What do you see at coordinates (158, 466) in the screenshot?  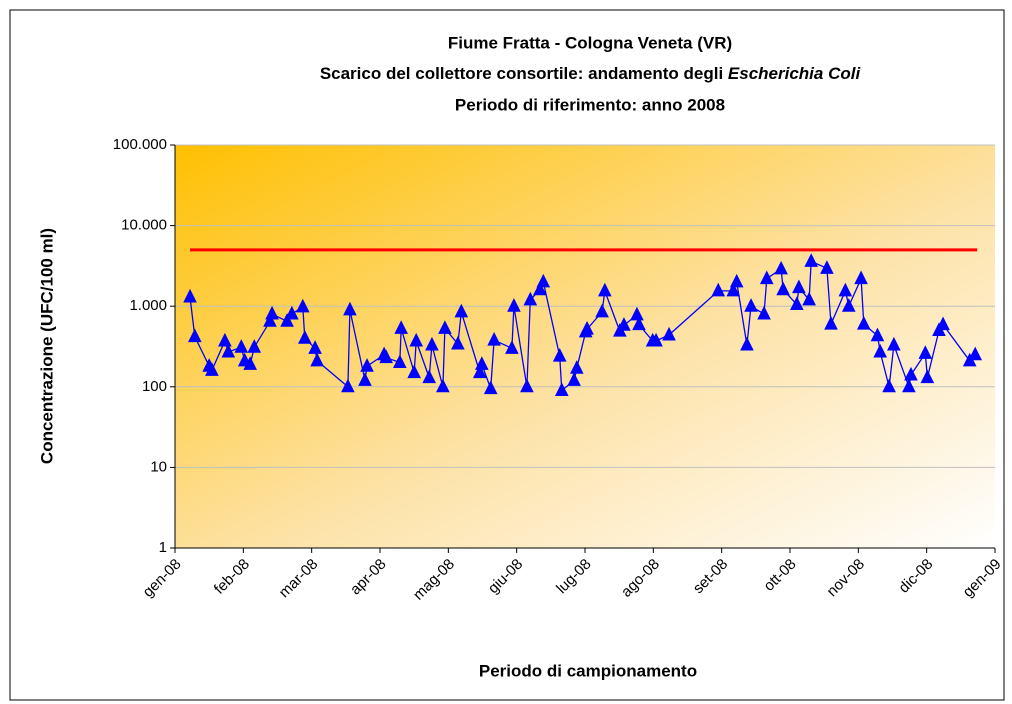 I see `y-tick-label: 10` at bounding box center [158, 466].